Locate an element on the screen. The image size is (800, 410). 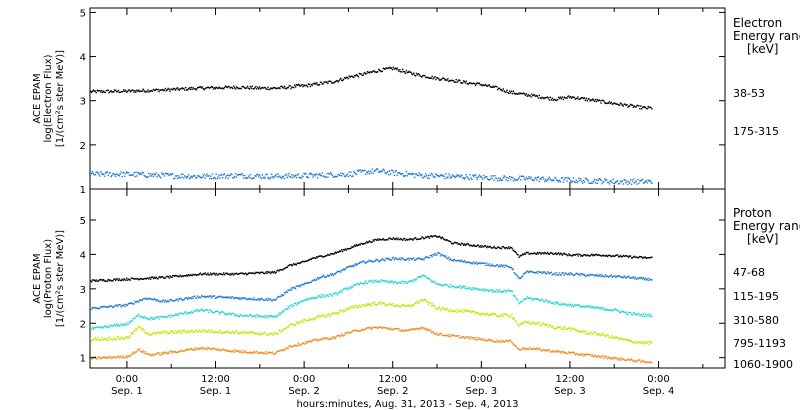
xtick-time-label: 0:00 is located at coordinates (304, 379).